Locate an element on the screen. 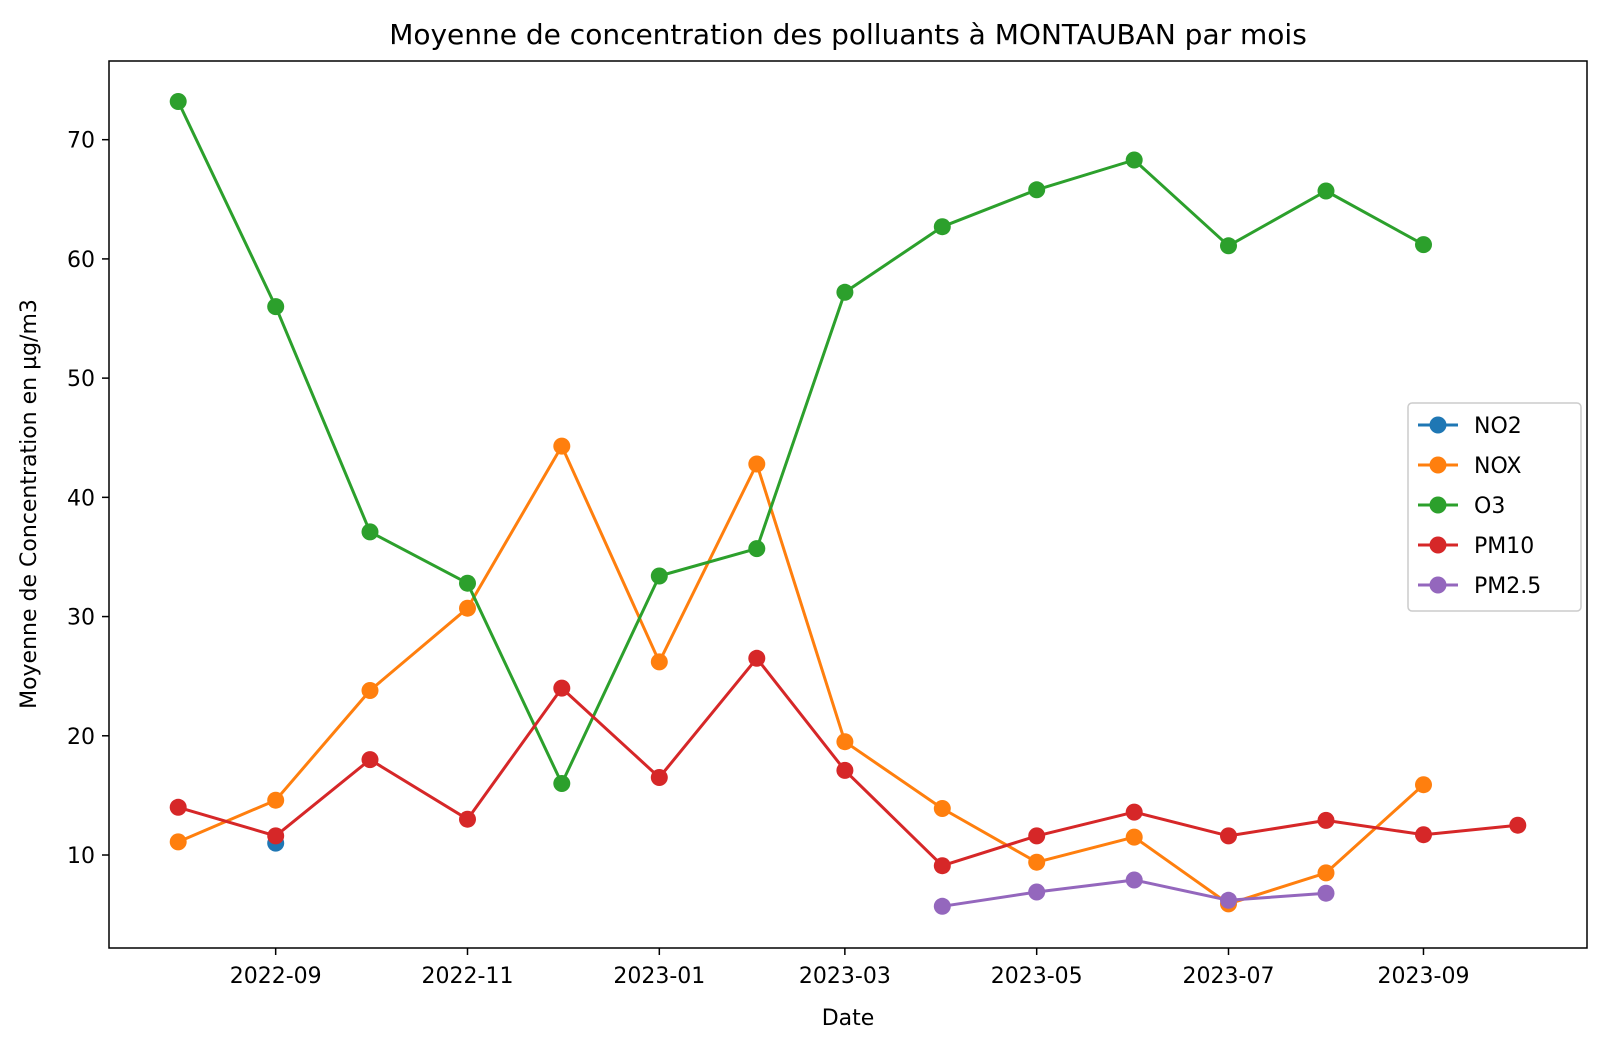 This screenshot has width=1615, height=1048. legend-box is located at coordinates (1494, 507).